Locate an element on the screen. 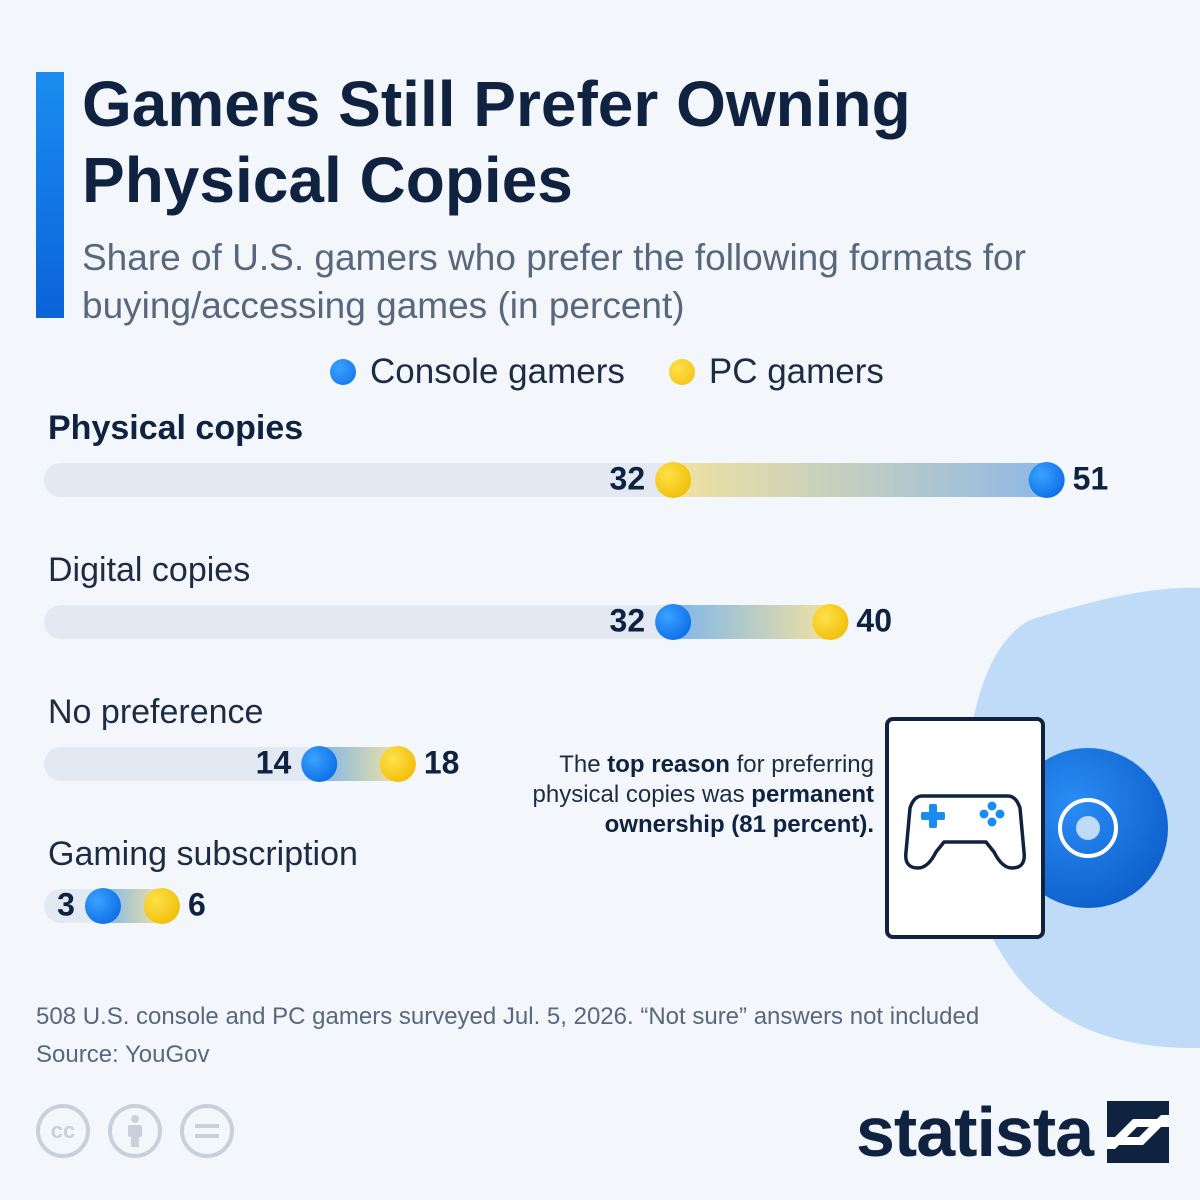  cc-icon-label: cc is located at coordinates (63, 1130).